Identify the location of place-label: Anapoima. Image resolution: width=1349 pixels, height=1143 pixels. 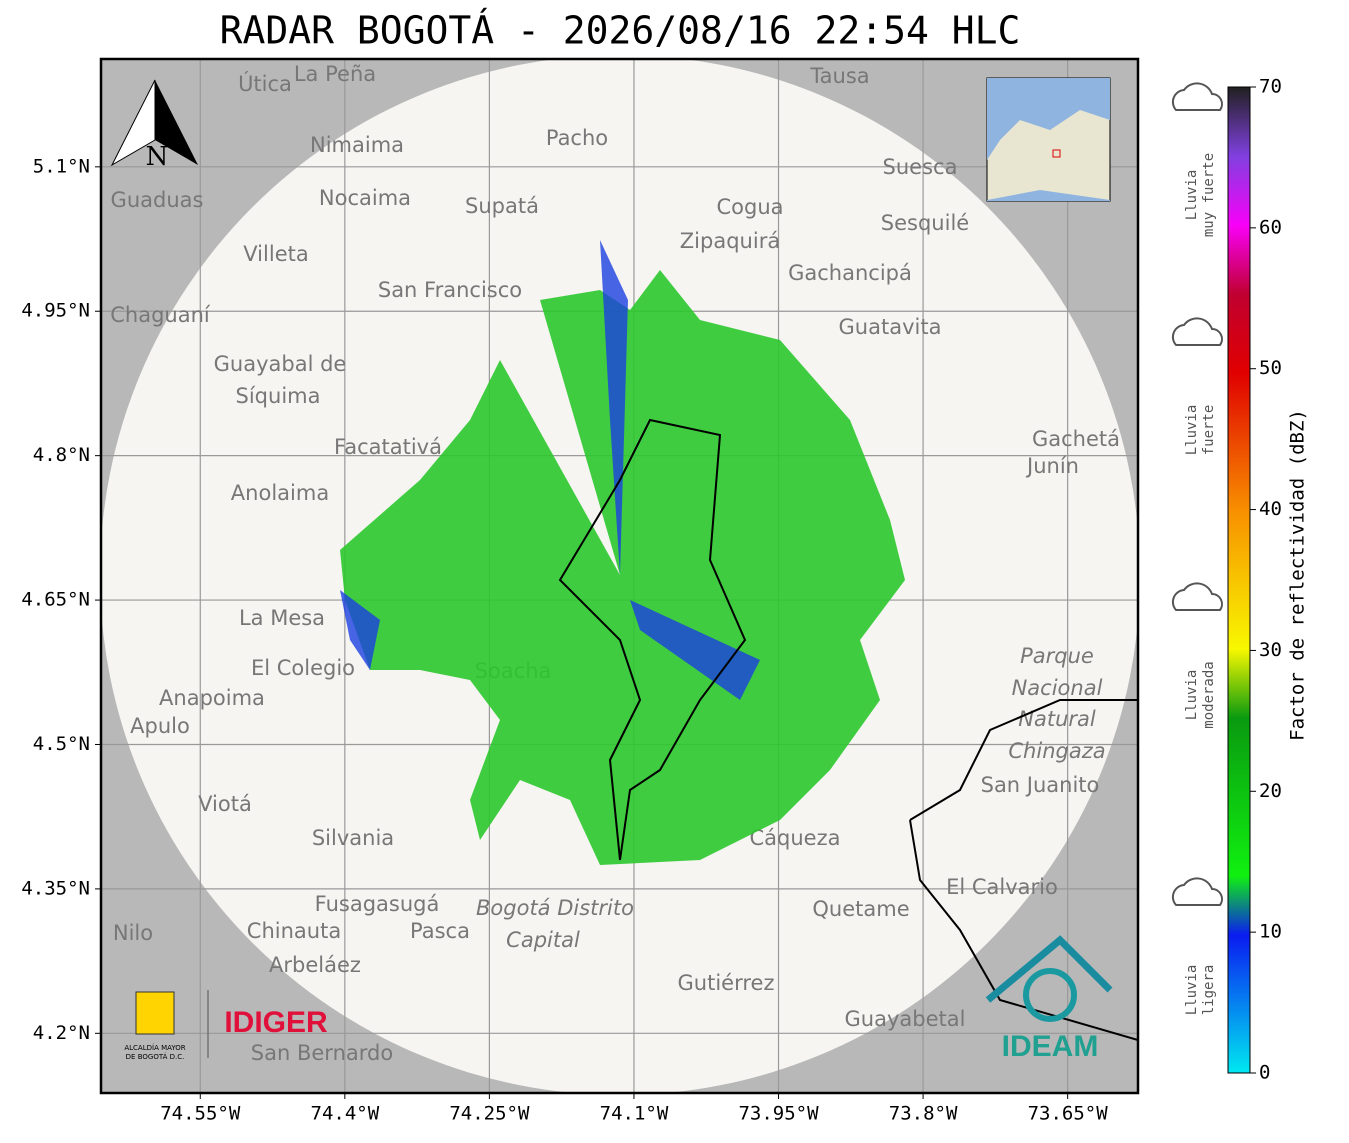
(212, 698).